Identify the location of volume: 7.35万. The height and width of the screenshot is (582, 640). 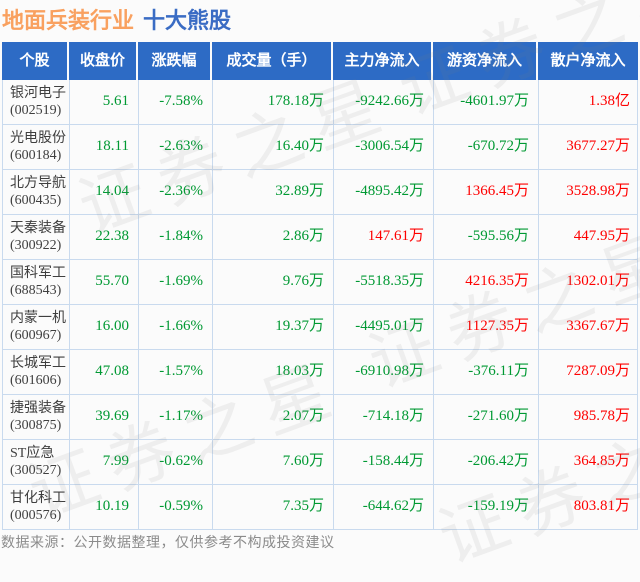
(273, 507).